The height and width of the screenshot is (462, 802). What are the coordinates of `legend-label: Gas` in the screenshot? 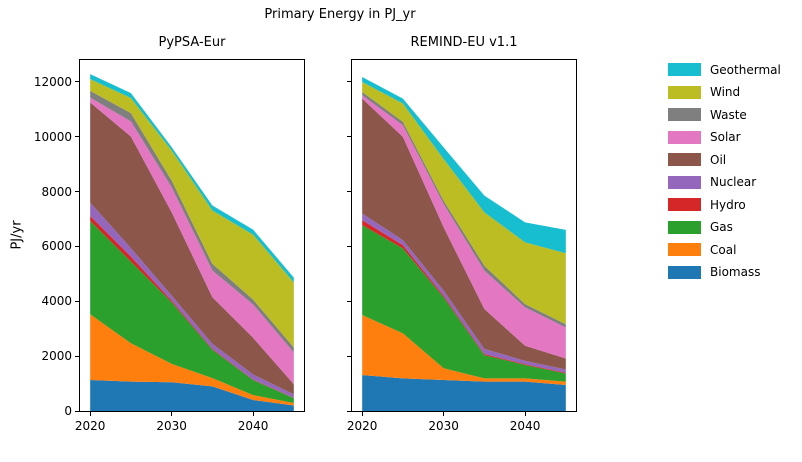 It's located at (721, 227).